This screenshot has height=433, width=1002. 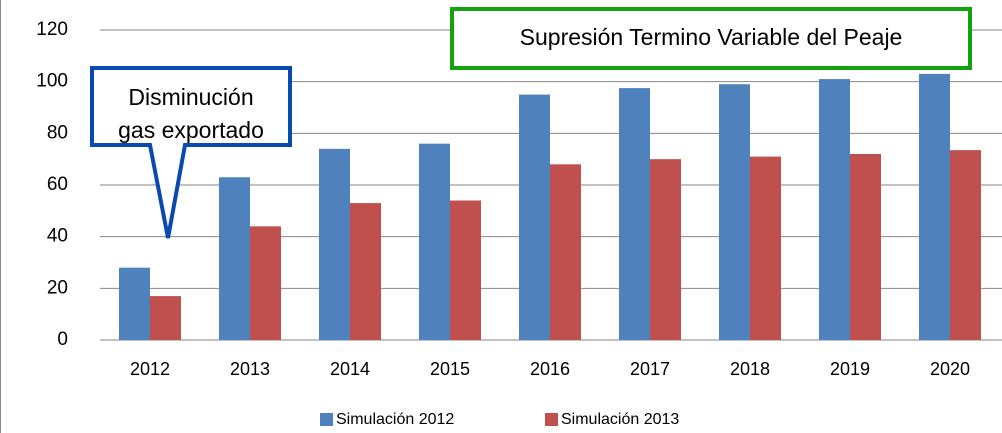 I want to click on callout-text: gas exportado, so click(x=191, y=130).